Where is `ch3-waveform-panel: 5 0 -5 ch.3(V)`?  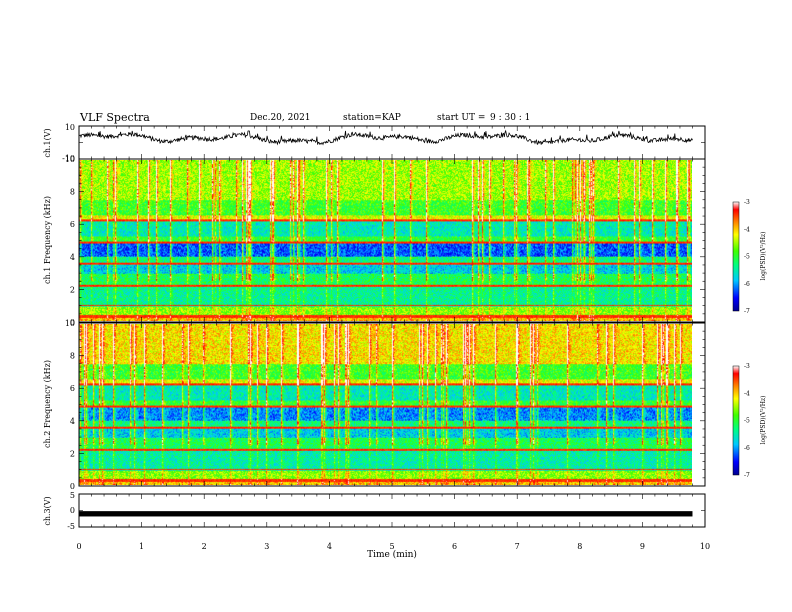
ch3-waveform-panel: 5 0 -5 ch.3(V) is located at coordinates (374, 511).